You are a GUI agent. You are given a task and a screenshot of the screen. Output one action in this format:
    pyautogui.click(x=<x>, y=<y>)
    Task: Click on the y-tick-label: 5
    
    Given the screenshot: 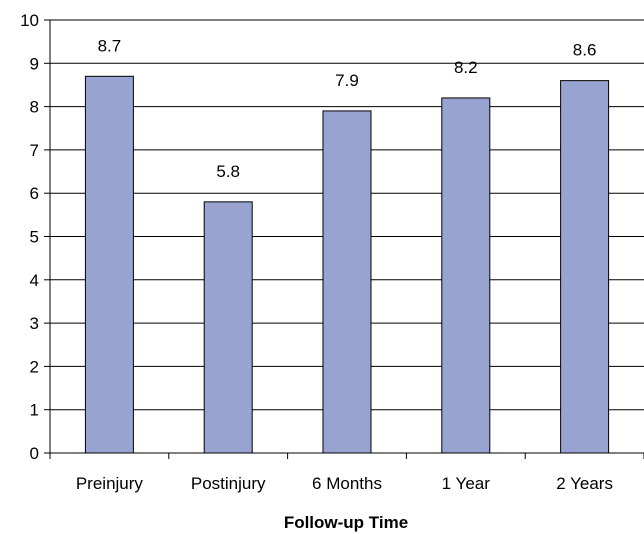 What is the action you would take?
    pyautogui.click(x=34, y=237)
    